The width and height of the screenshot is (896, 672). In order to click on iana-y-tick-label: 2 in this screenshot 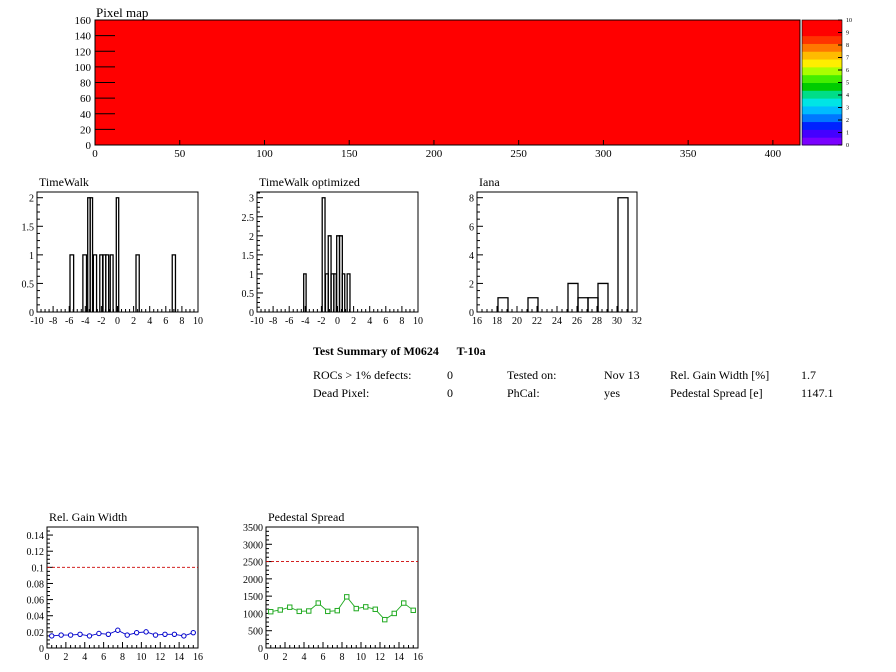, I will do `click(471, 284)`.